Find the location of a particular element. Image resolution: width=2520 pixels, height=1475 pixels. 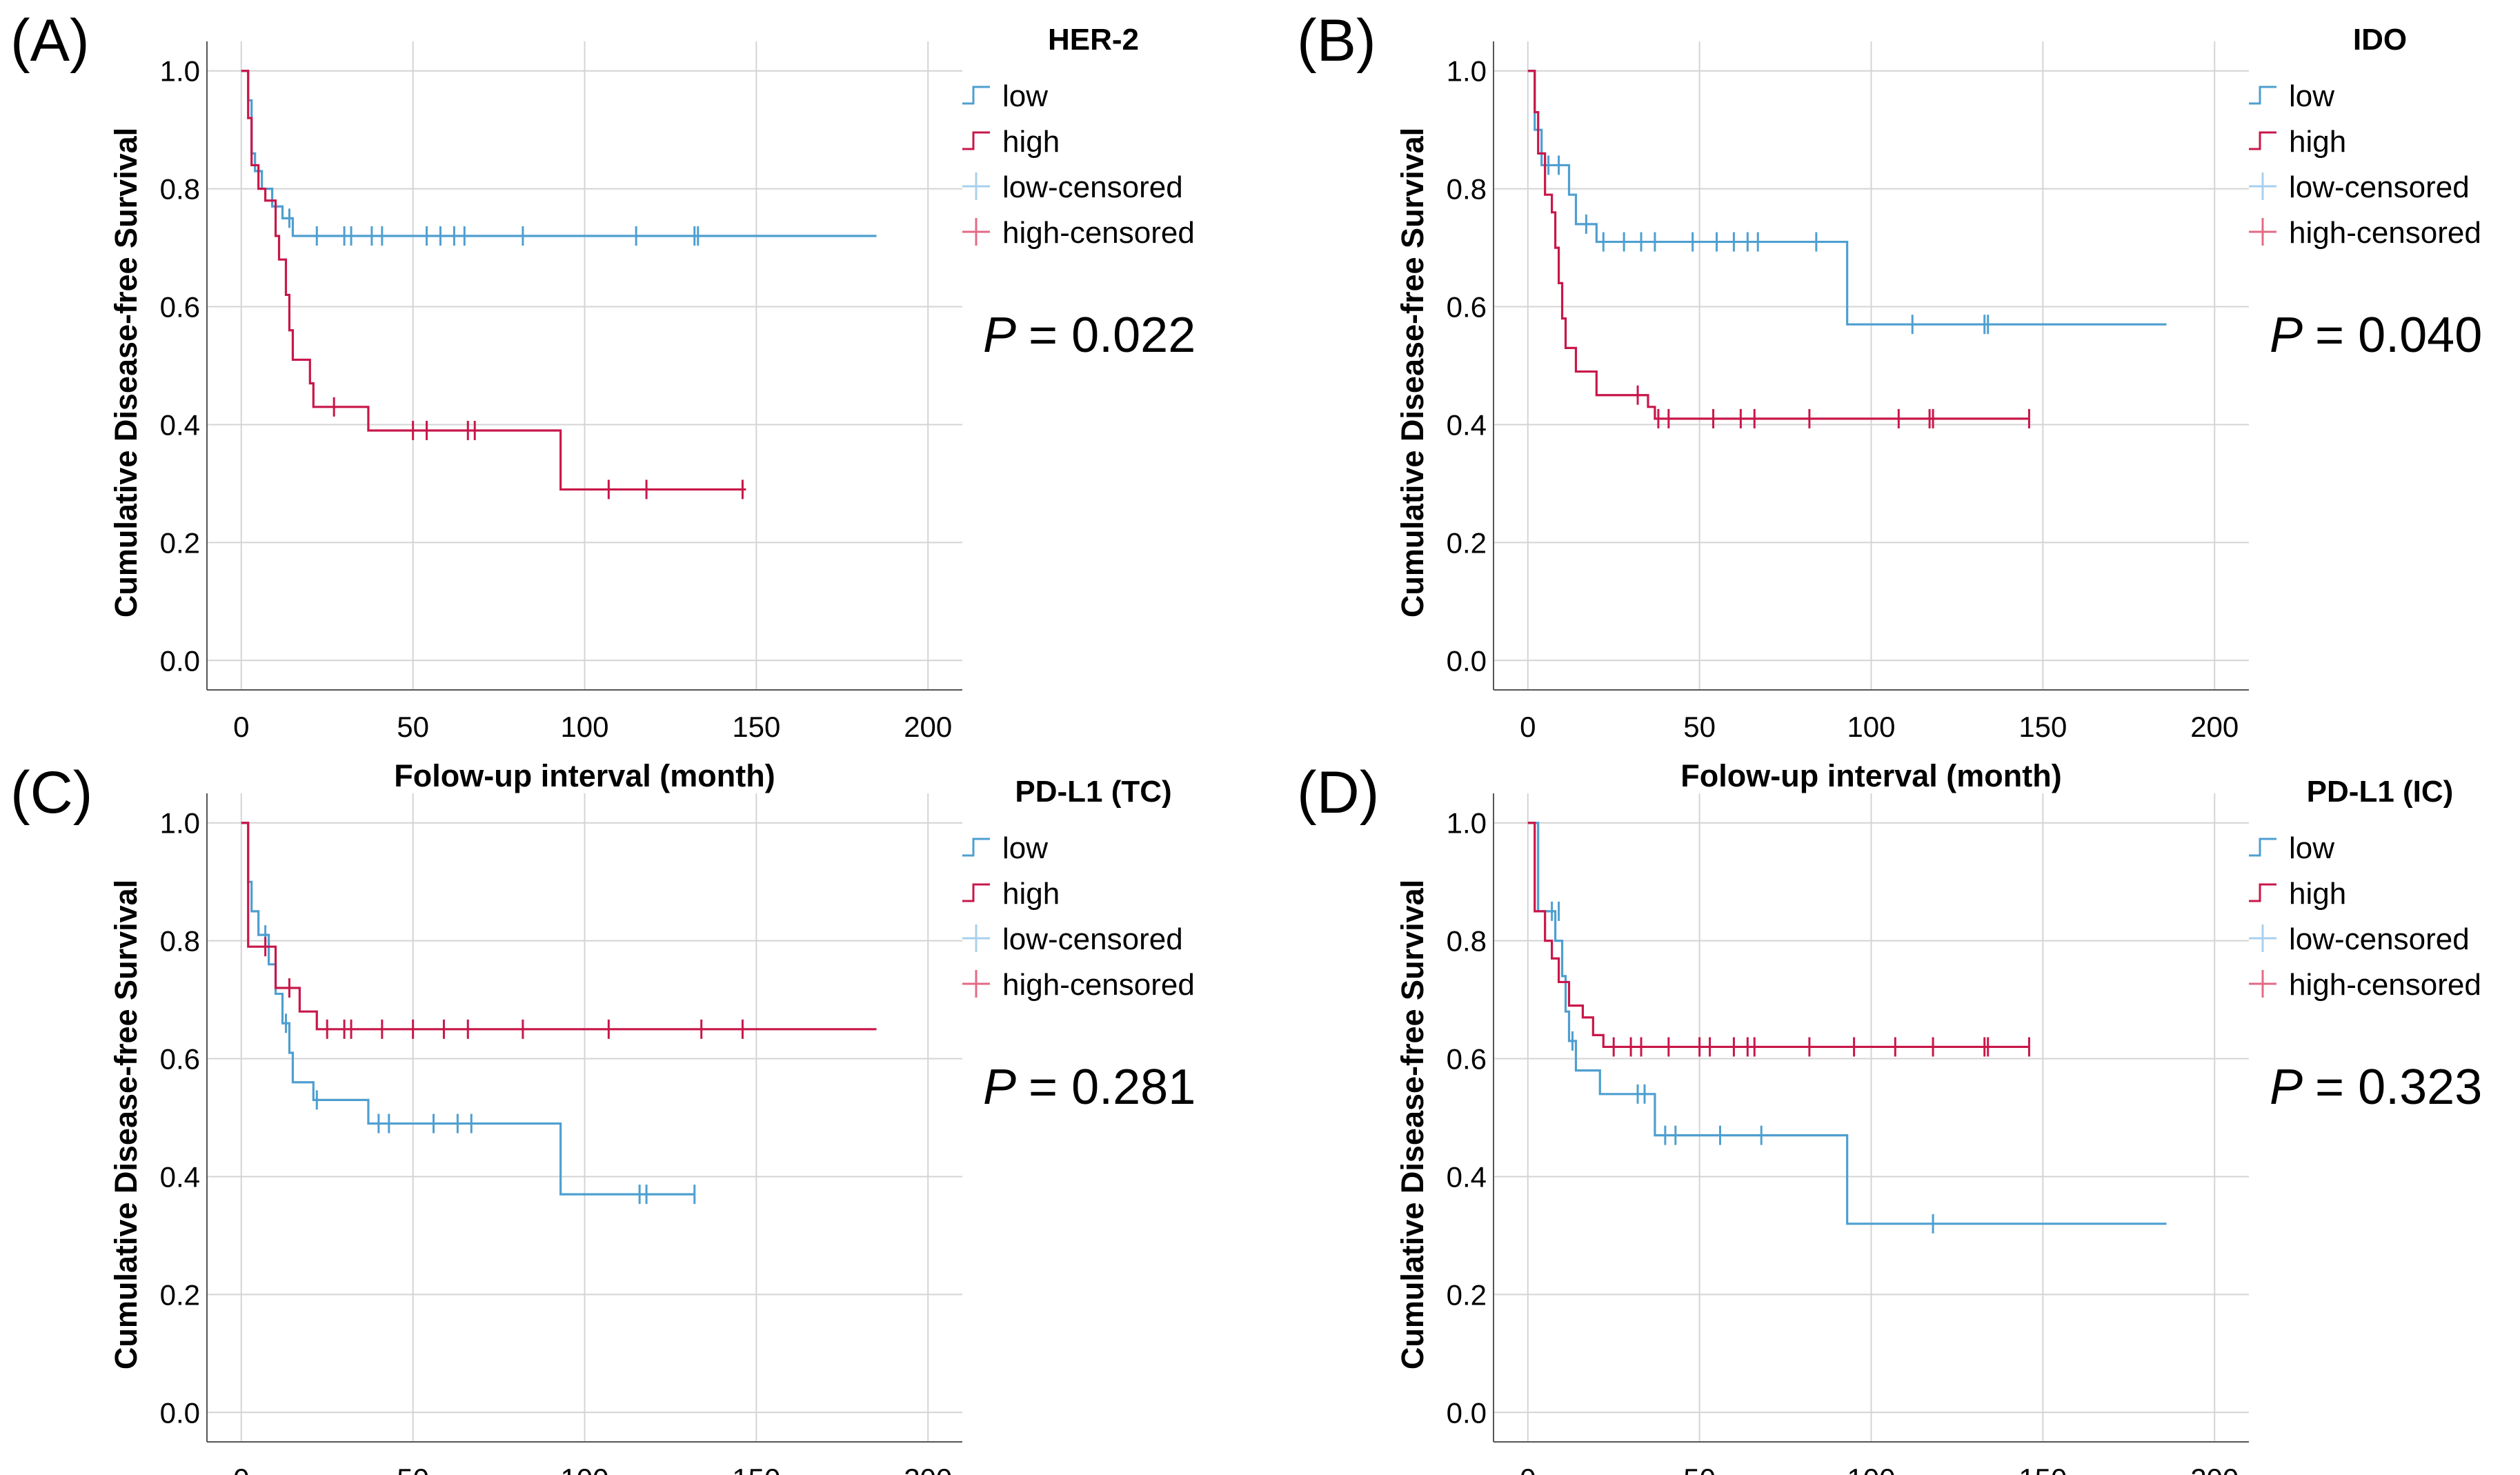

p-value-number: = 0.022 is located at coordinates (1112, 335).